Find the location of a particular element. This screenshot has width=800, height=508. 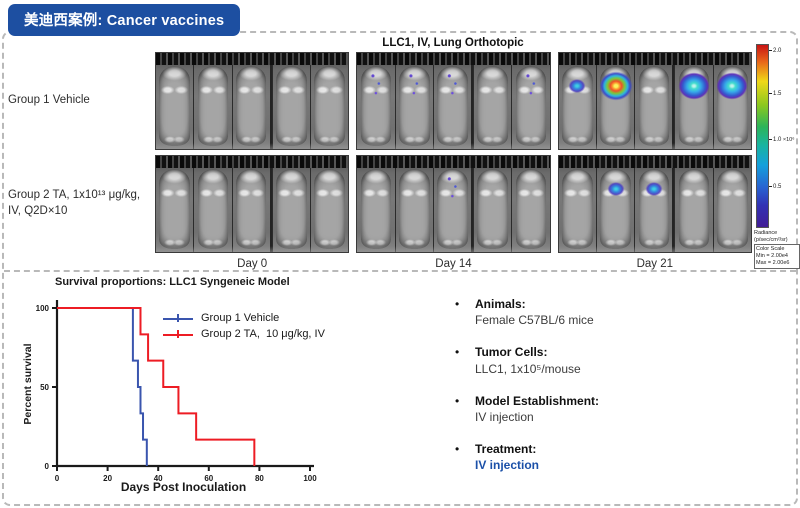

bullet-value: Female C57BL/6 mice is located at coordinates (534, 320).